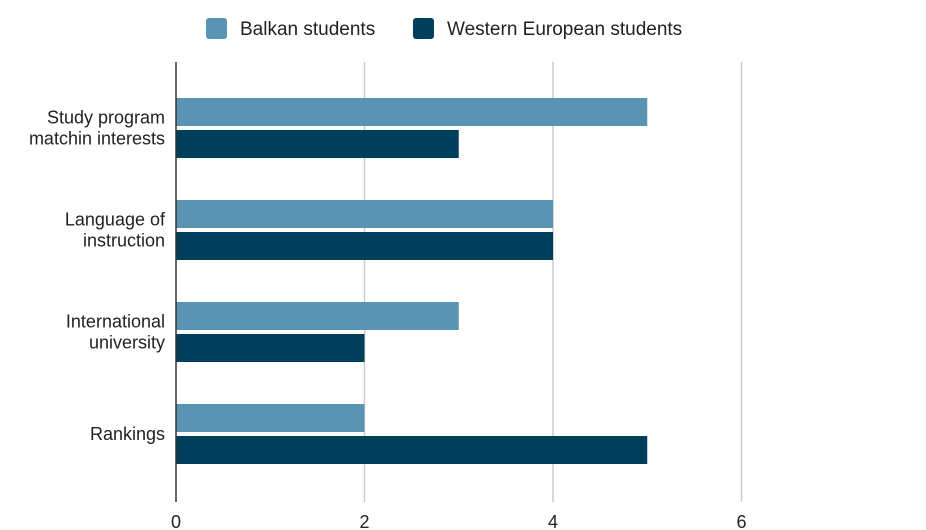 The height and width of the screenshot is (530, 926). I want to click on category-label-3: Rankings, so click(127, 434).